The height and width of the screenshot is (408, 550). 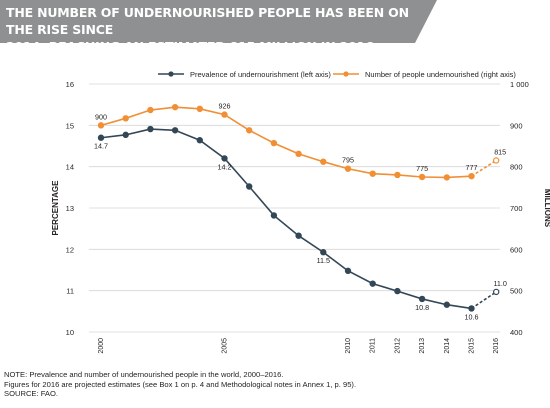 I want to click on prevalence-projected-segment, so click(x=484, y=300).